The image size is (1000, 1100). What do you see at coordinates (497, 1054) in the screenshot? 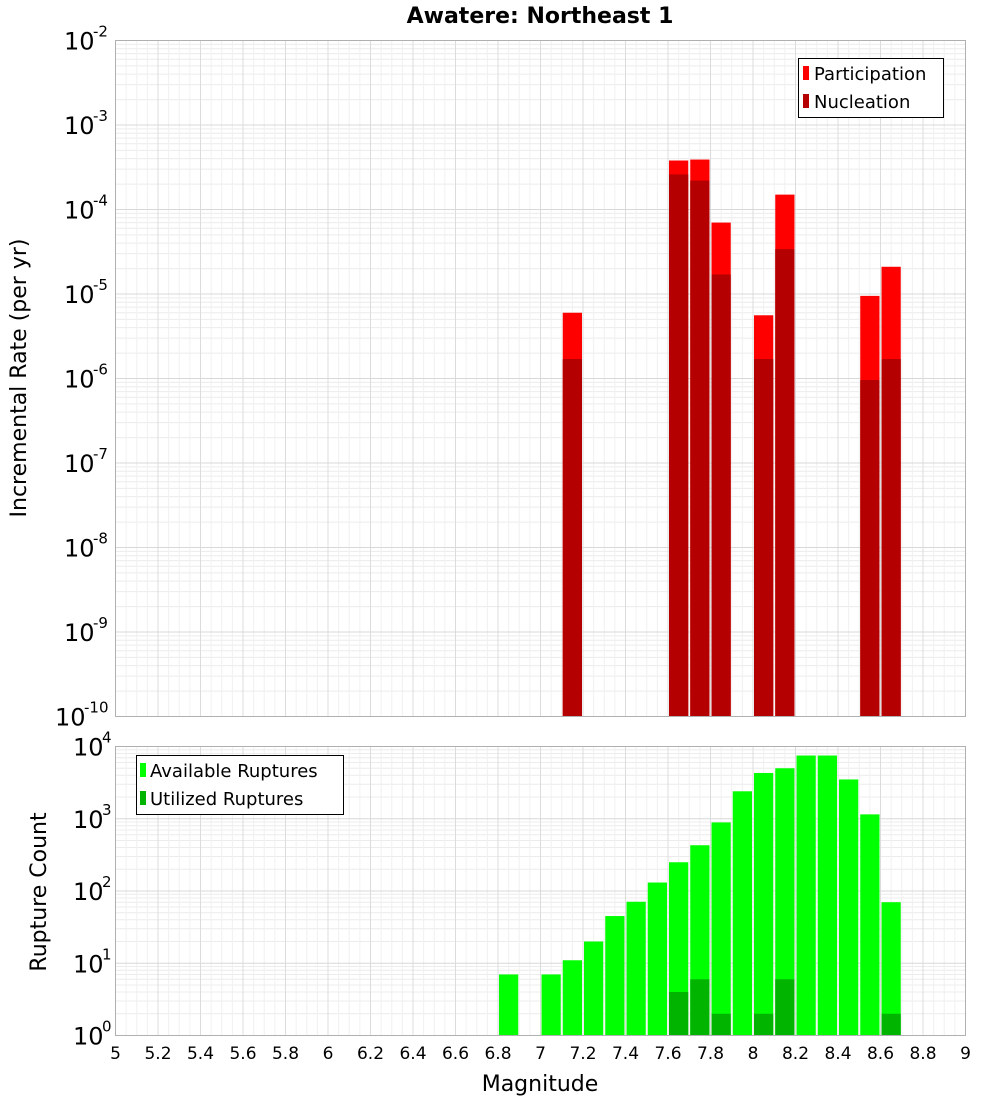
I see `x-tick-label: 6.8` at bounding box center [497, 1054].